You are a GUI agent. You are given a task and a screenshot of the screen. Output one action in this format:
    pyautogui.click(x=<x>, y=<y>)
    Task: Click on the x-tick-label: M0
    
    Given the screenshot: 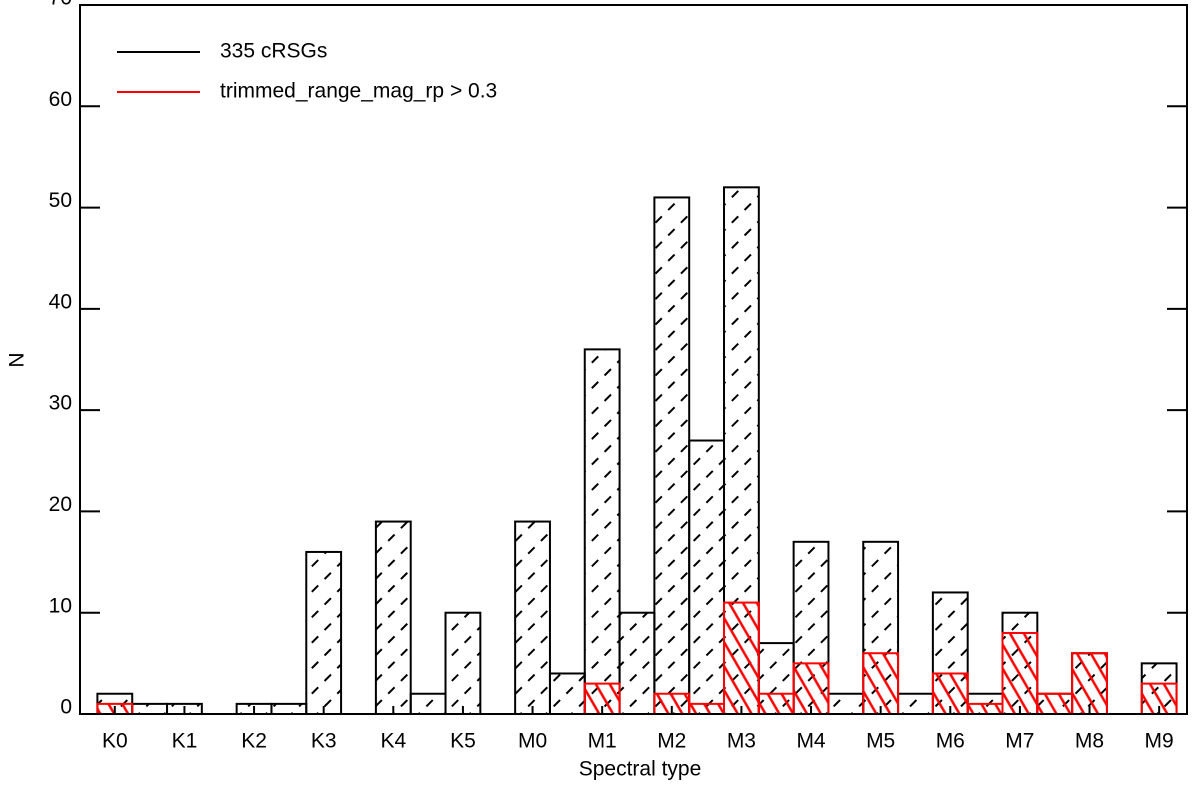 What is the action you would take?
    pyautogui.click(x=532, y=741)
    